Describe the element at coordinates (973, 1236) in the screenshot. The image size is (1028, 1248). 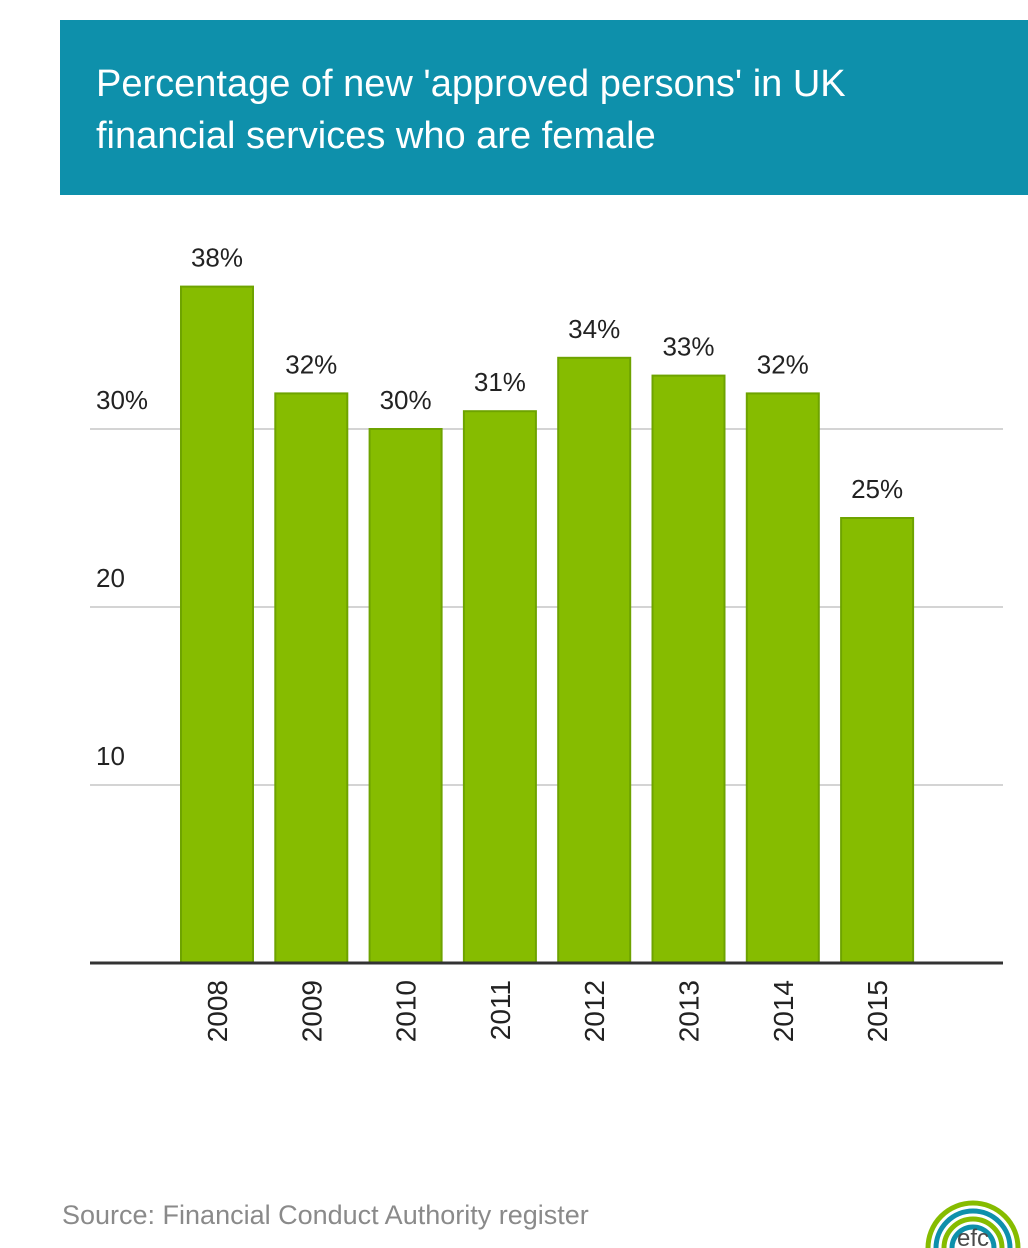
I see `logo-text: efc` at that location.